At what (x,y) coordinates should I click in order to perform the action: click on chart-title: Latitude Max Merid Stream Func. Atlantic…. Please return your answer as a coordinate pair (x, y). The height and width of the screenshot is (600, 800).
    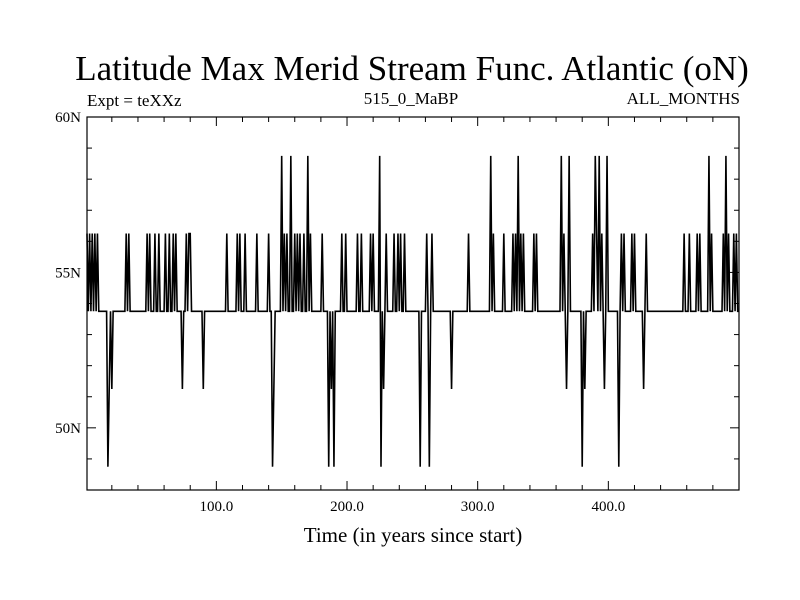
    Looking at the image, I should click on (412, 68).